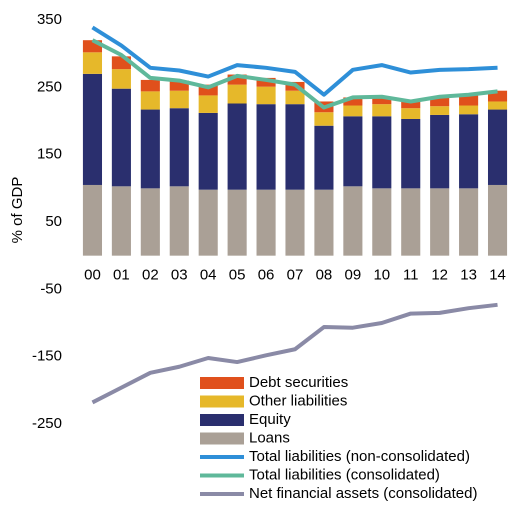  What do you see at coordinates (150, 275) in the screenshot?
I see `x-tick-label: 02` at bounding box center [150, 275].